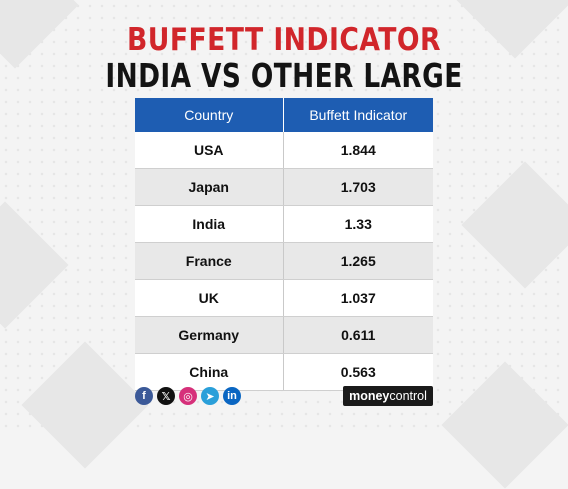 Image resolution: width=568 pixels, height=489 pixels. Describe the element at coordinates (358, 224) in the screenshot. I see `value-cell: 1.33` at that location.